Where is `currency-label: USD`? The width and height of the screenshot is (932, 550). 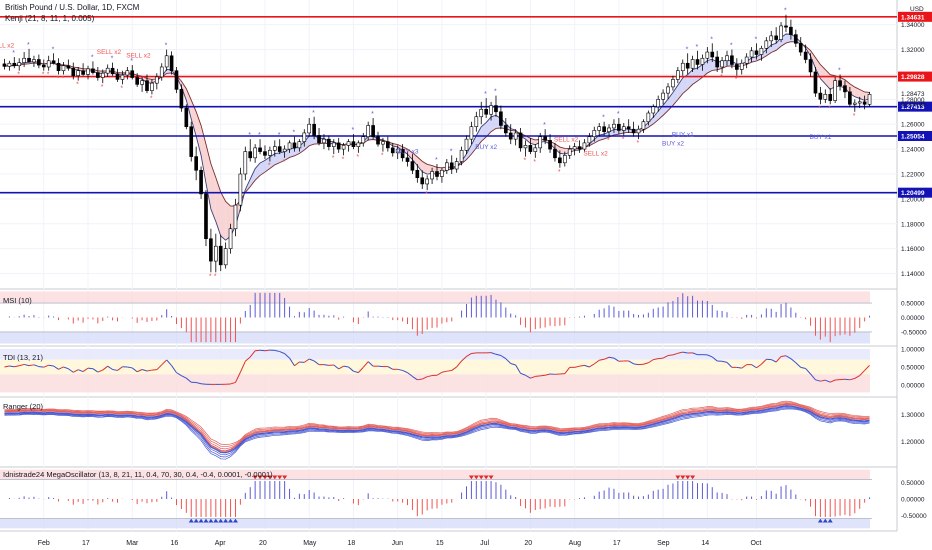 currency-label: USD is located at coordinates (917, 9).